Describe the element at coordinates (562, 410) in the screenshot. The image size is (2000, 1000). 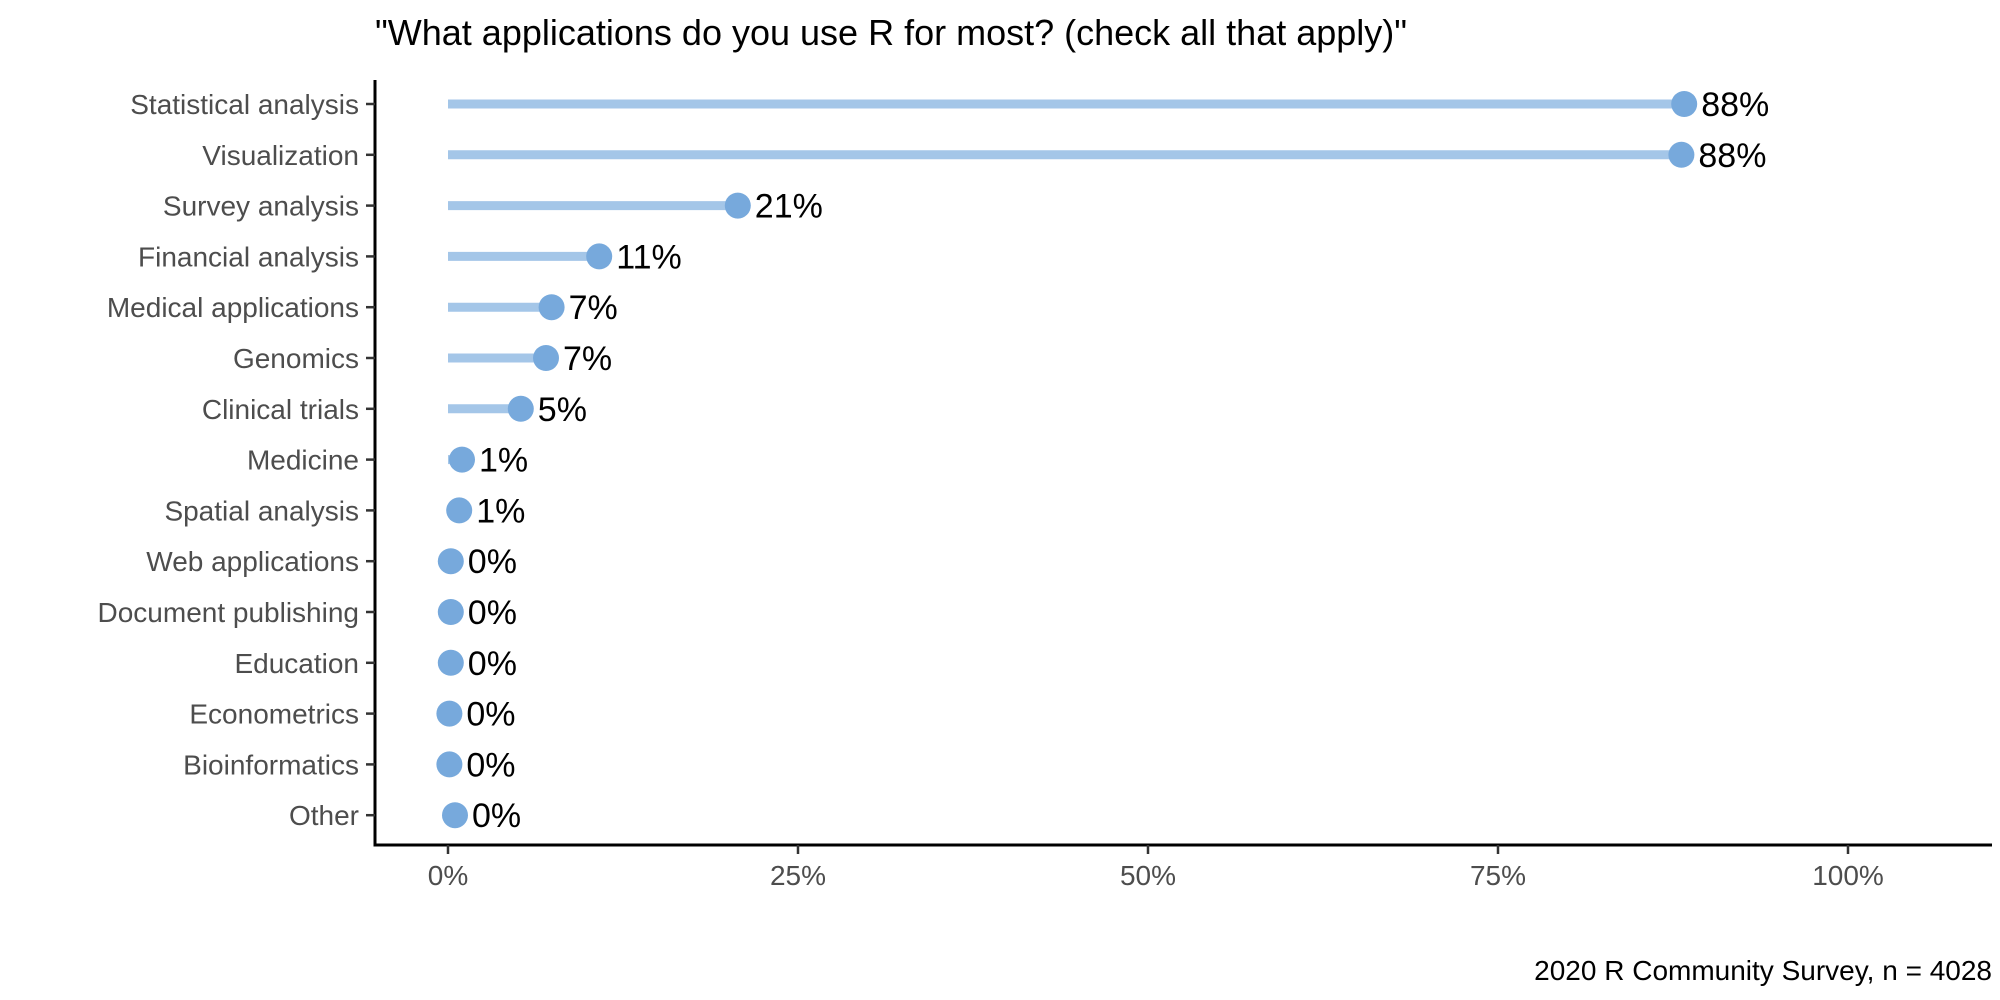
I see `value-label: 5%` at that location.